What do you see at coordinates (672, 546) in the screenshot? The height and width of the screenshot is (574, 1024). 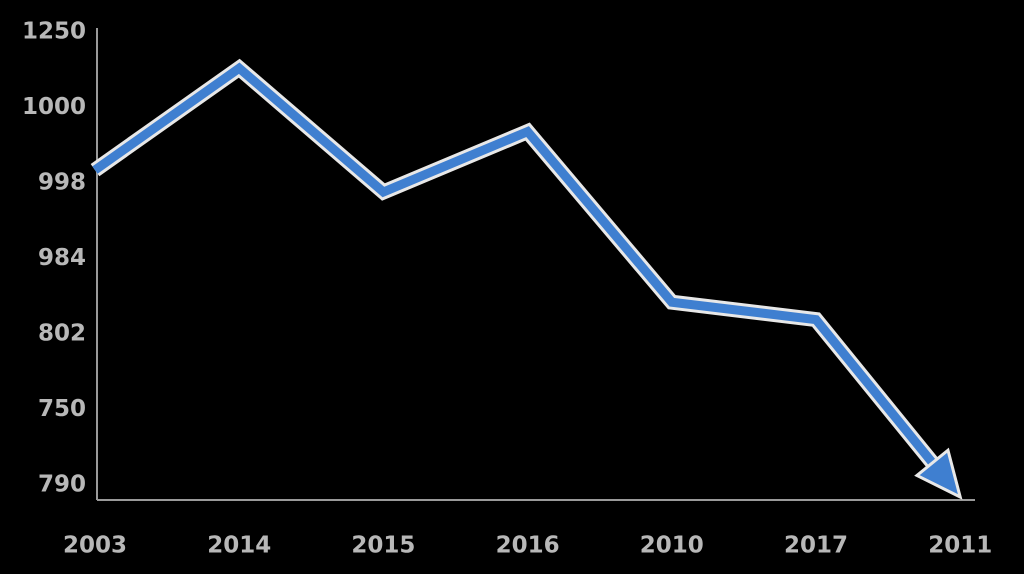 I see `x-tick-label: 2010` at bounding box center [672, 546].